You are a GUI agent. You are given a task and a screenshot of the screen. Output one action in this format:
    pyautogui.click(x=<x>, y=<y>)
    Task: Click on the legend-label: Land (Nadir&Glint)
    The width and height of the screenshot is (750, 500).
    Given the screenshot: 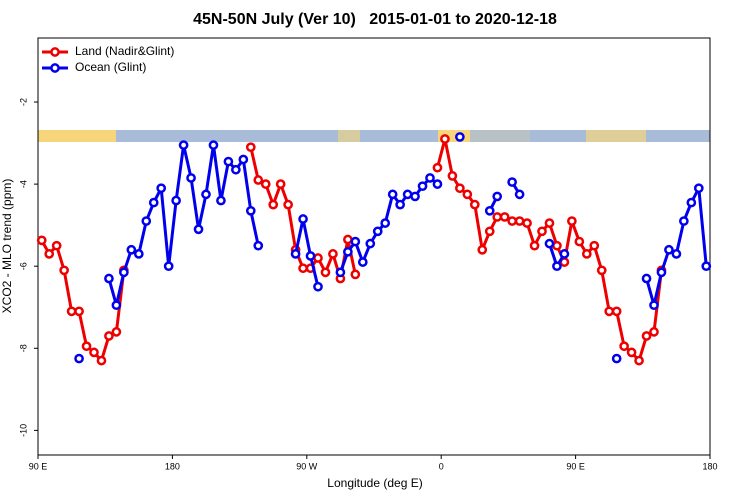 What is the action you would take?
    pyautogui.click(x=124, y=51)
    